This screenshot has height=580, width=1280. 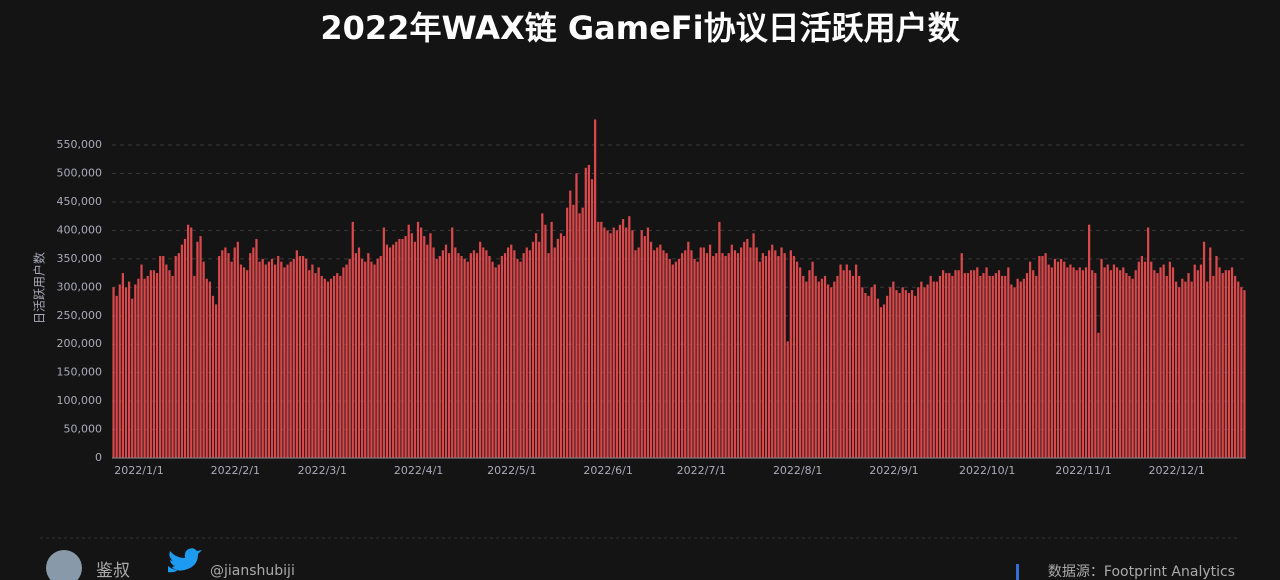 I want to click on author: 鉴叔, so click(x=113, y=570).